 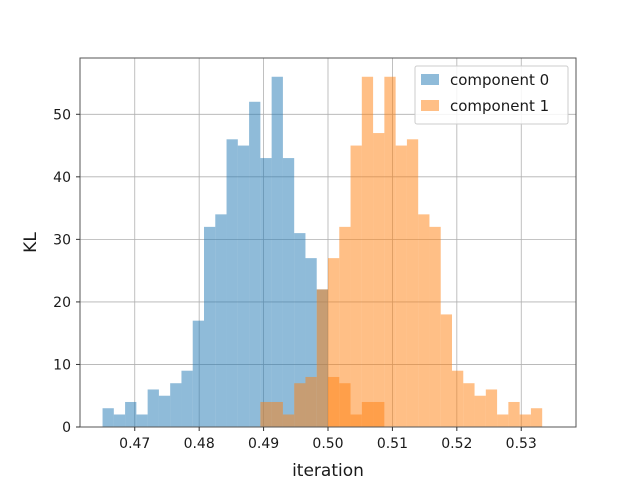 What do you see at coordinates (521, 444) in the screenshot?
I see `x-tick-label-0.53: 0.53` at bounding box center [521, 444].